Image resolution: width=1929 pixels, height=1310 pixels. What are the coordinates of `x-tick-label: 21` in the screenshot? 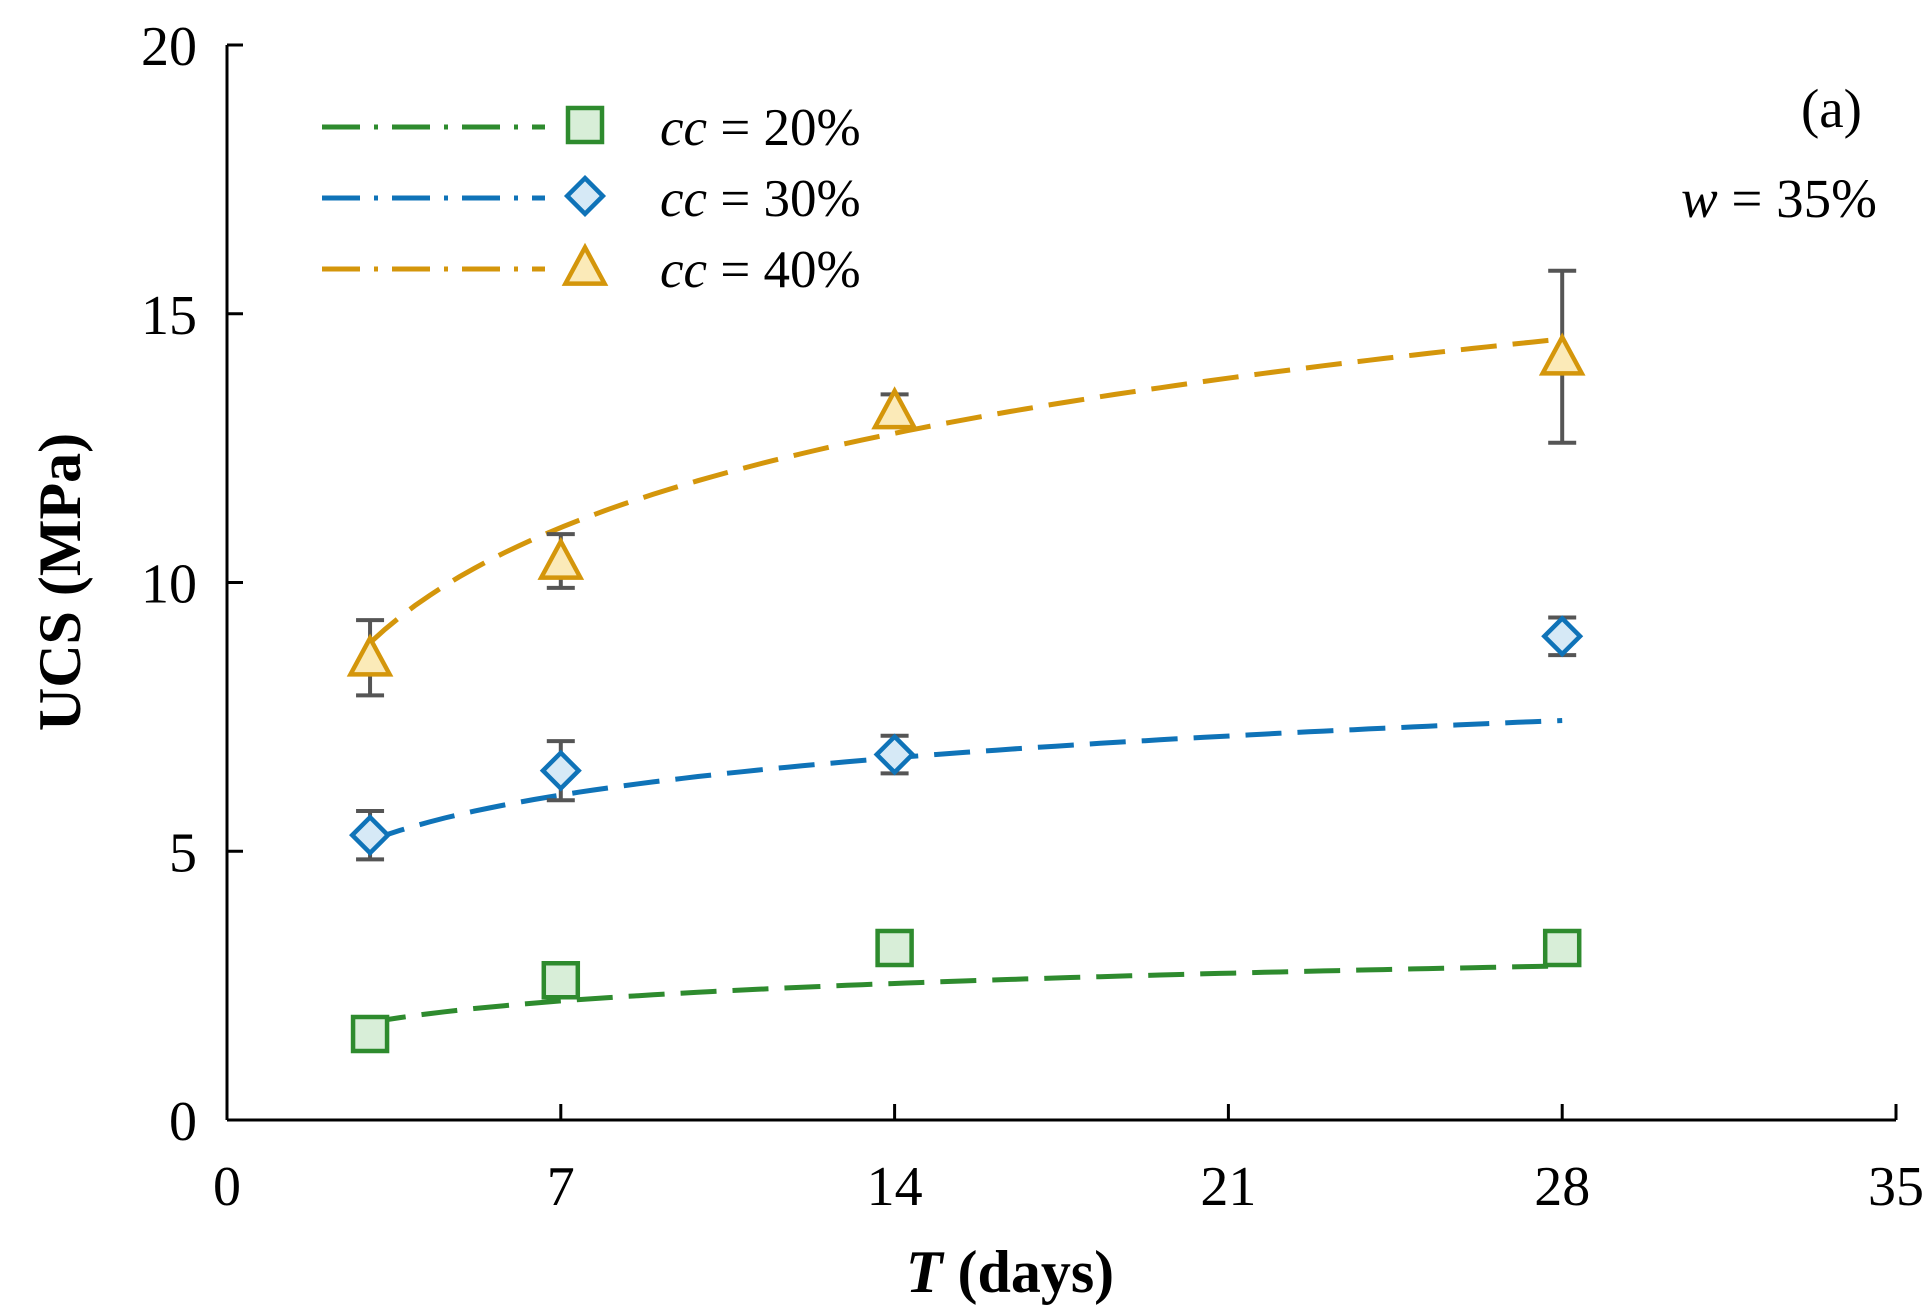 It's located at (1228, 1187).